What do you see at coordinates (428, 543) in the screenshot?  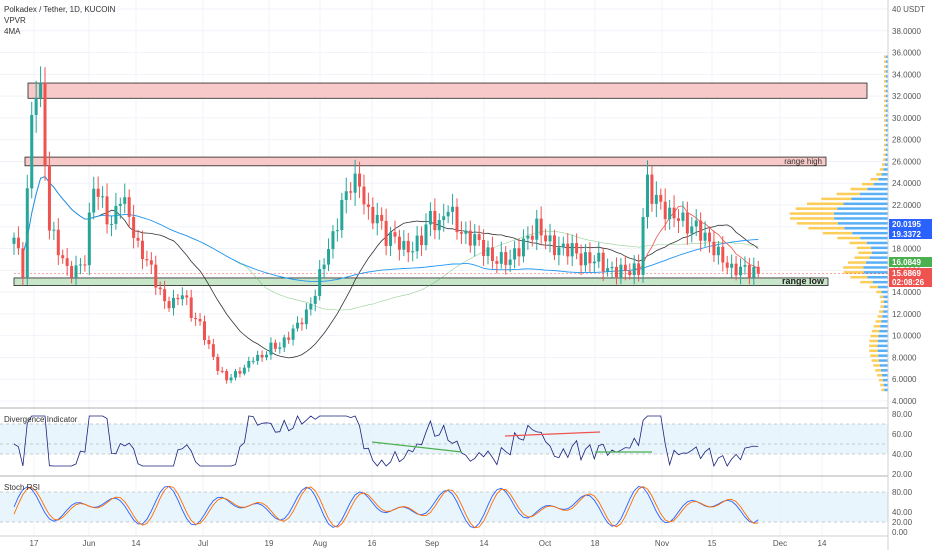 I see `time-axis: 17 Jun 14 Jul 19 Aug 16 Sep 14 Oct 18 Nov 15 Dec 14` at bounding box center [428, 543].